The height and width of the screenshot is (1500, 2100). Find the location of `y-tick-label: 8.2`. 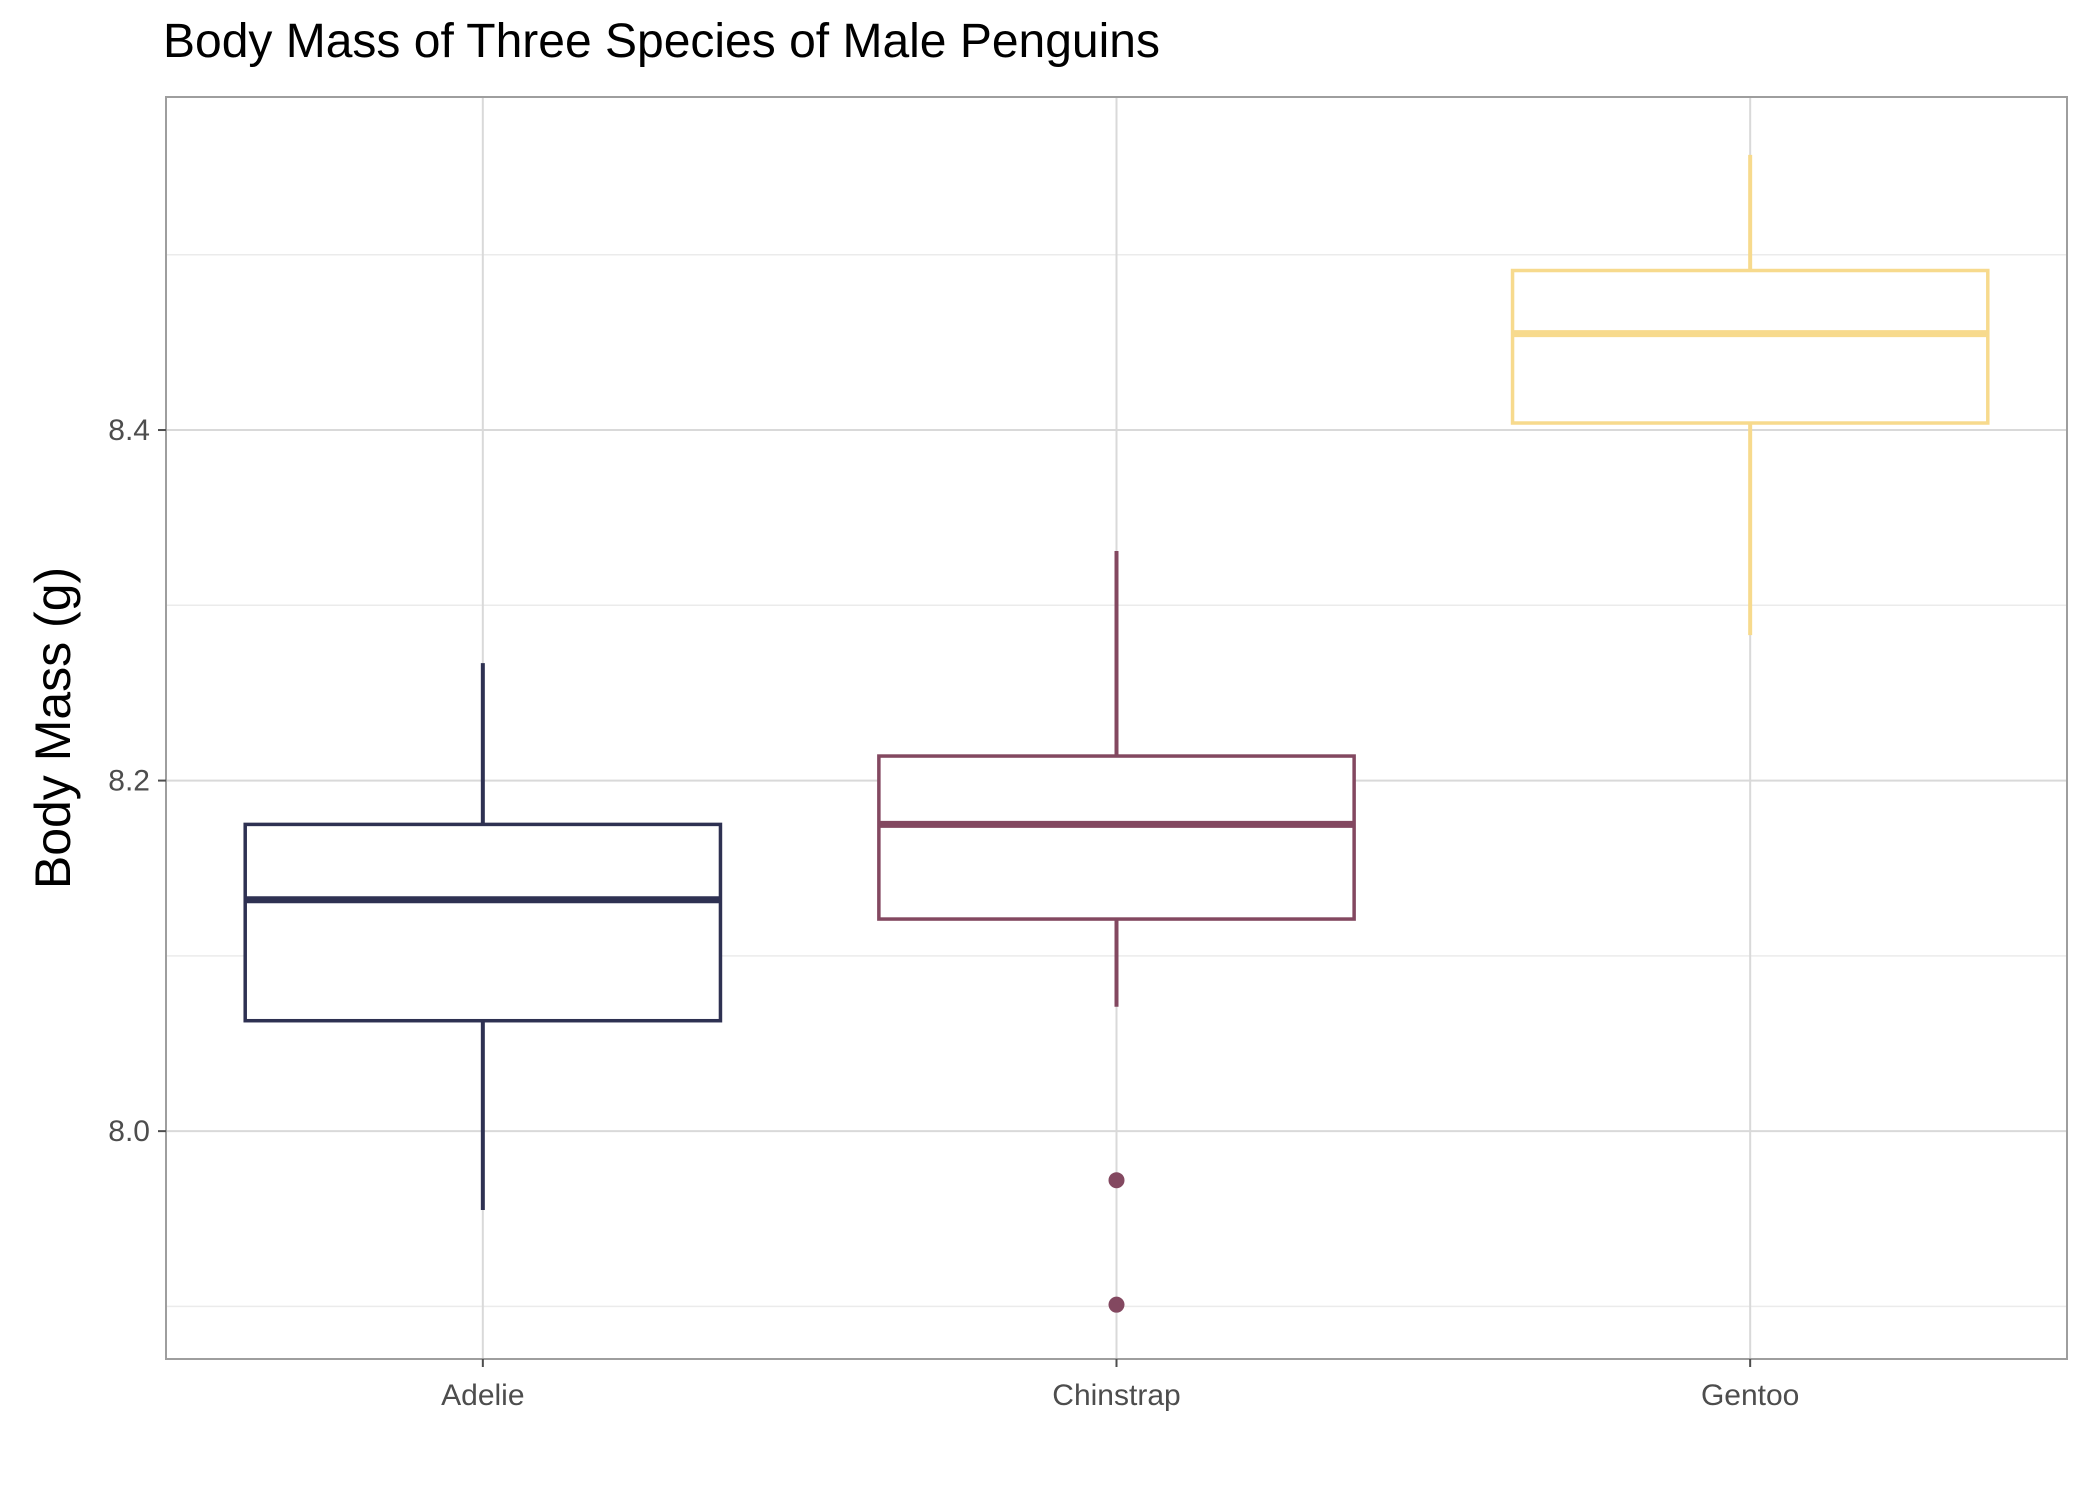

y-tick-label: 8.2 is located at coordinates (129, 781).